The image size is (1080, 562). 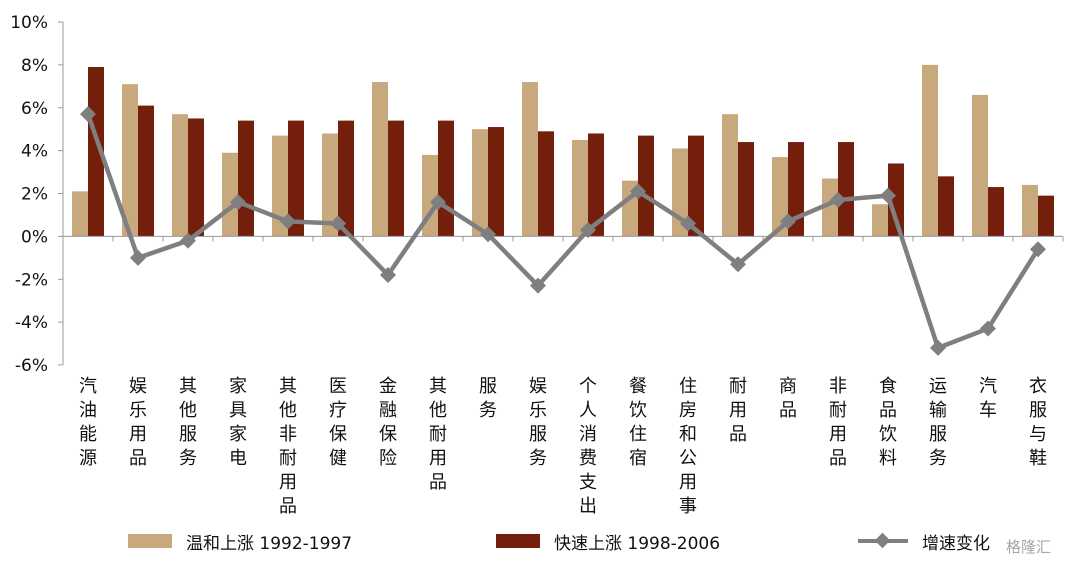 What do you see at coordinates (188, 422) in the screenshot?
I see `x-tick-label: 其他服务` at bounding box center [188, 422].